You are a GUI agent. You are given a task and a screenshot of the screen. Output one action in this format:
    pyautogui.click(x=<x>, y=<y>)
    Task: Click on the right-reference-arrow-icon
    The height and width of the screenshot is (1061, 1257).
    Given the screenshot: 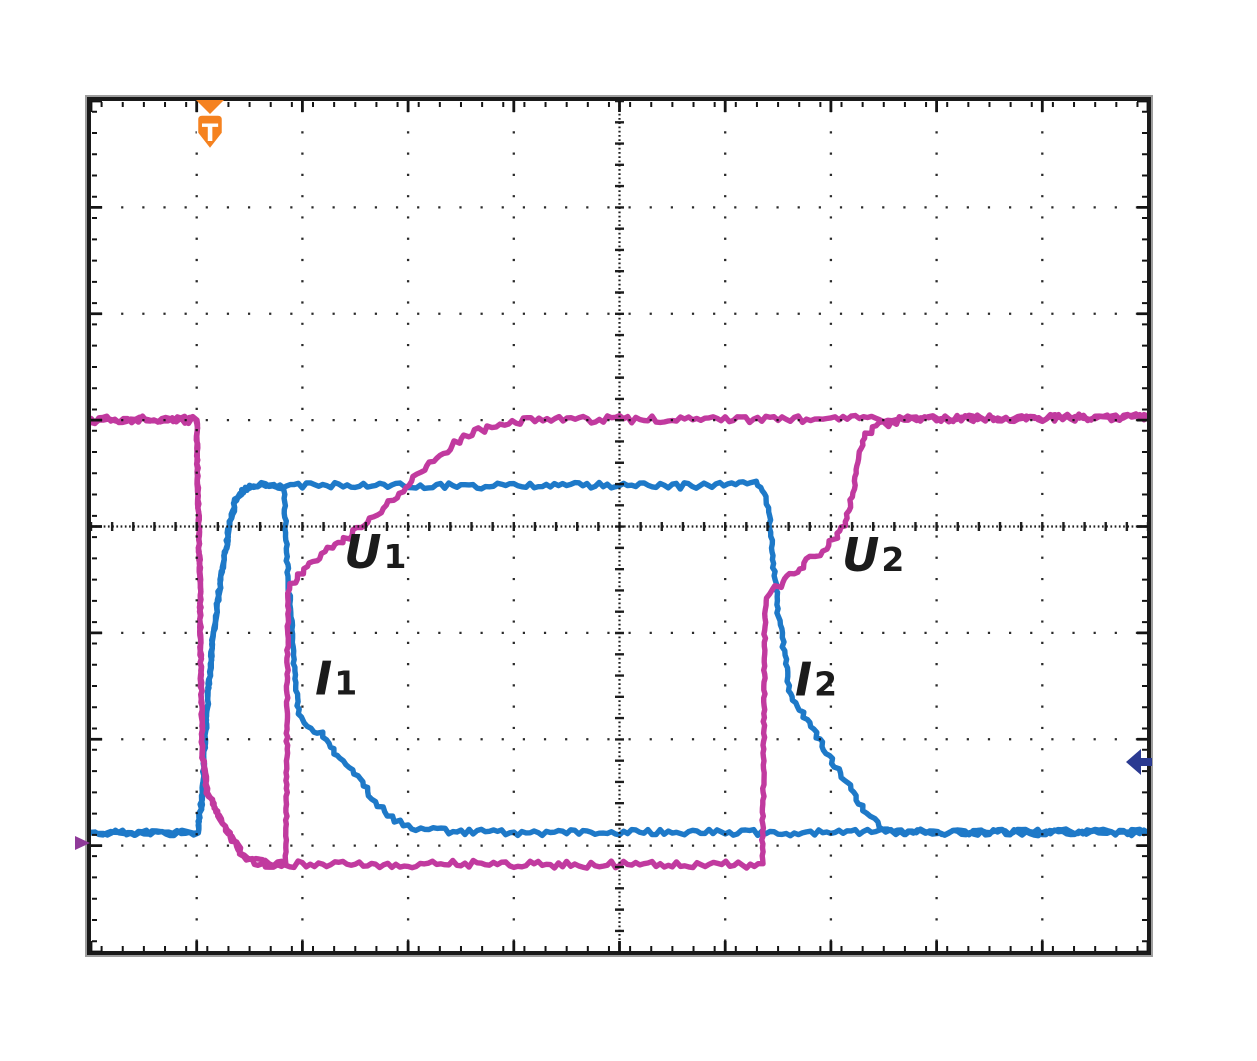 What is the action you would take?
    pyautogui.click(x=1139, y=762)
    